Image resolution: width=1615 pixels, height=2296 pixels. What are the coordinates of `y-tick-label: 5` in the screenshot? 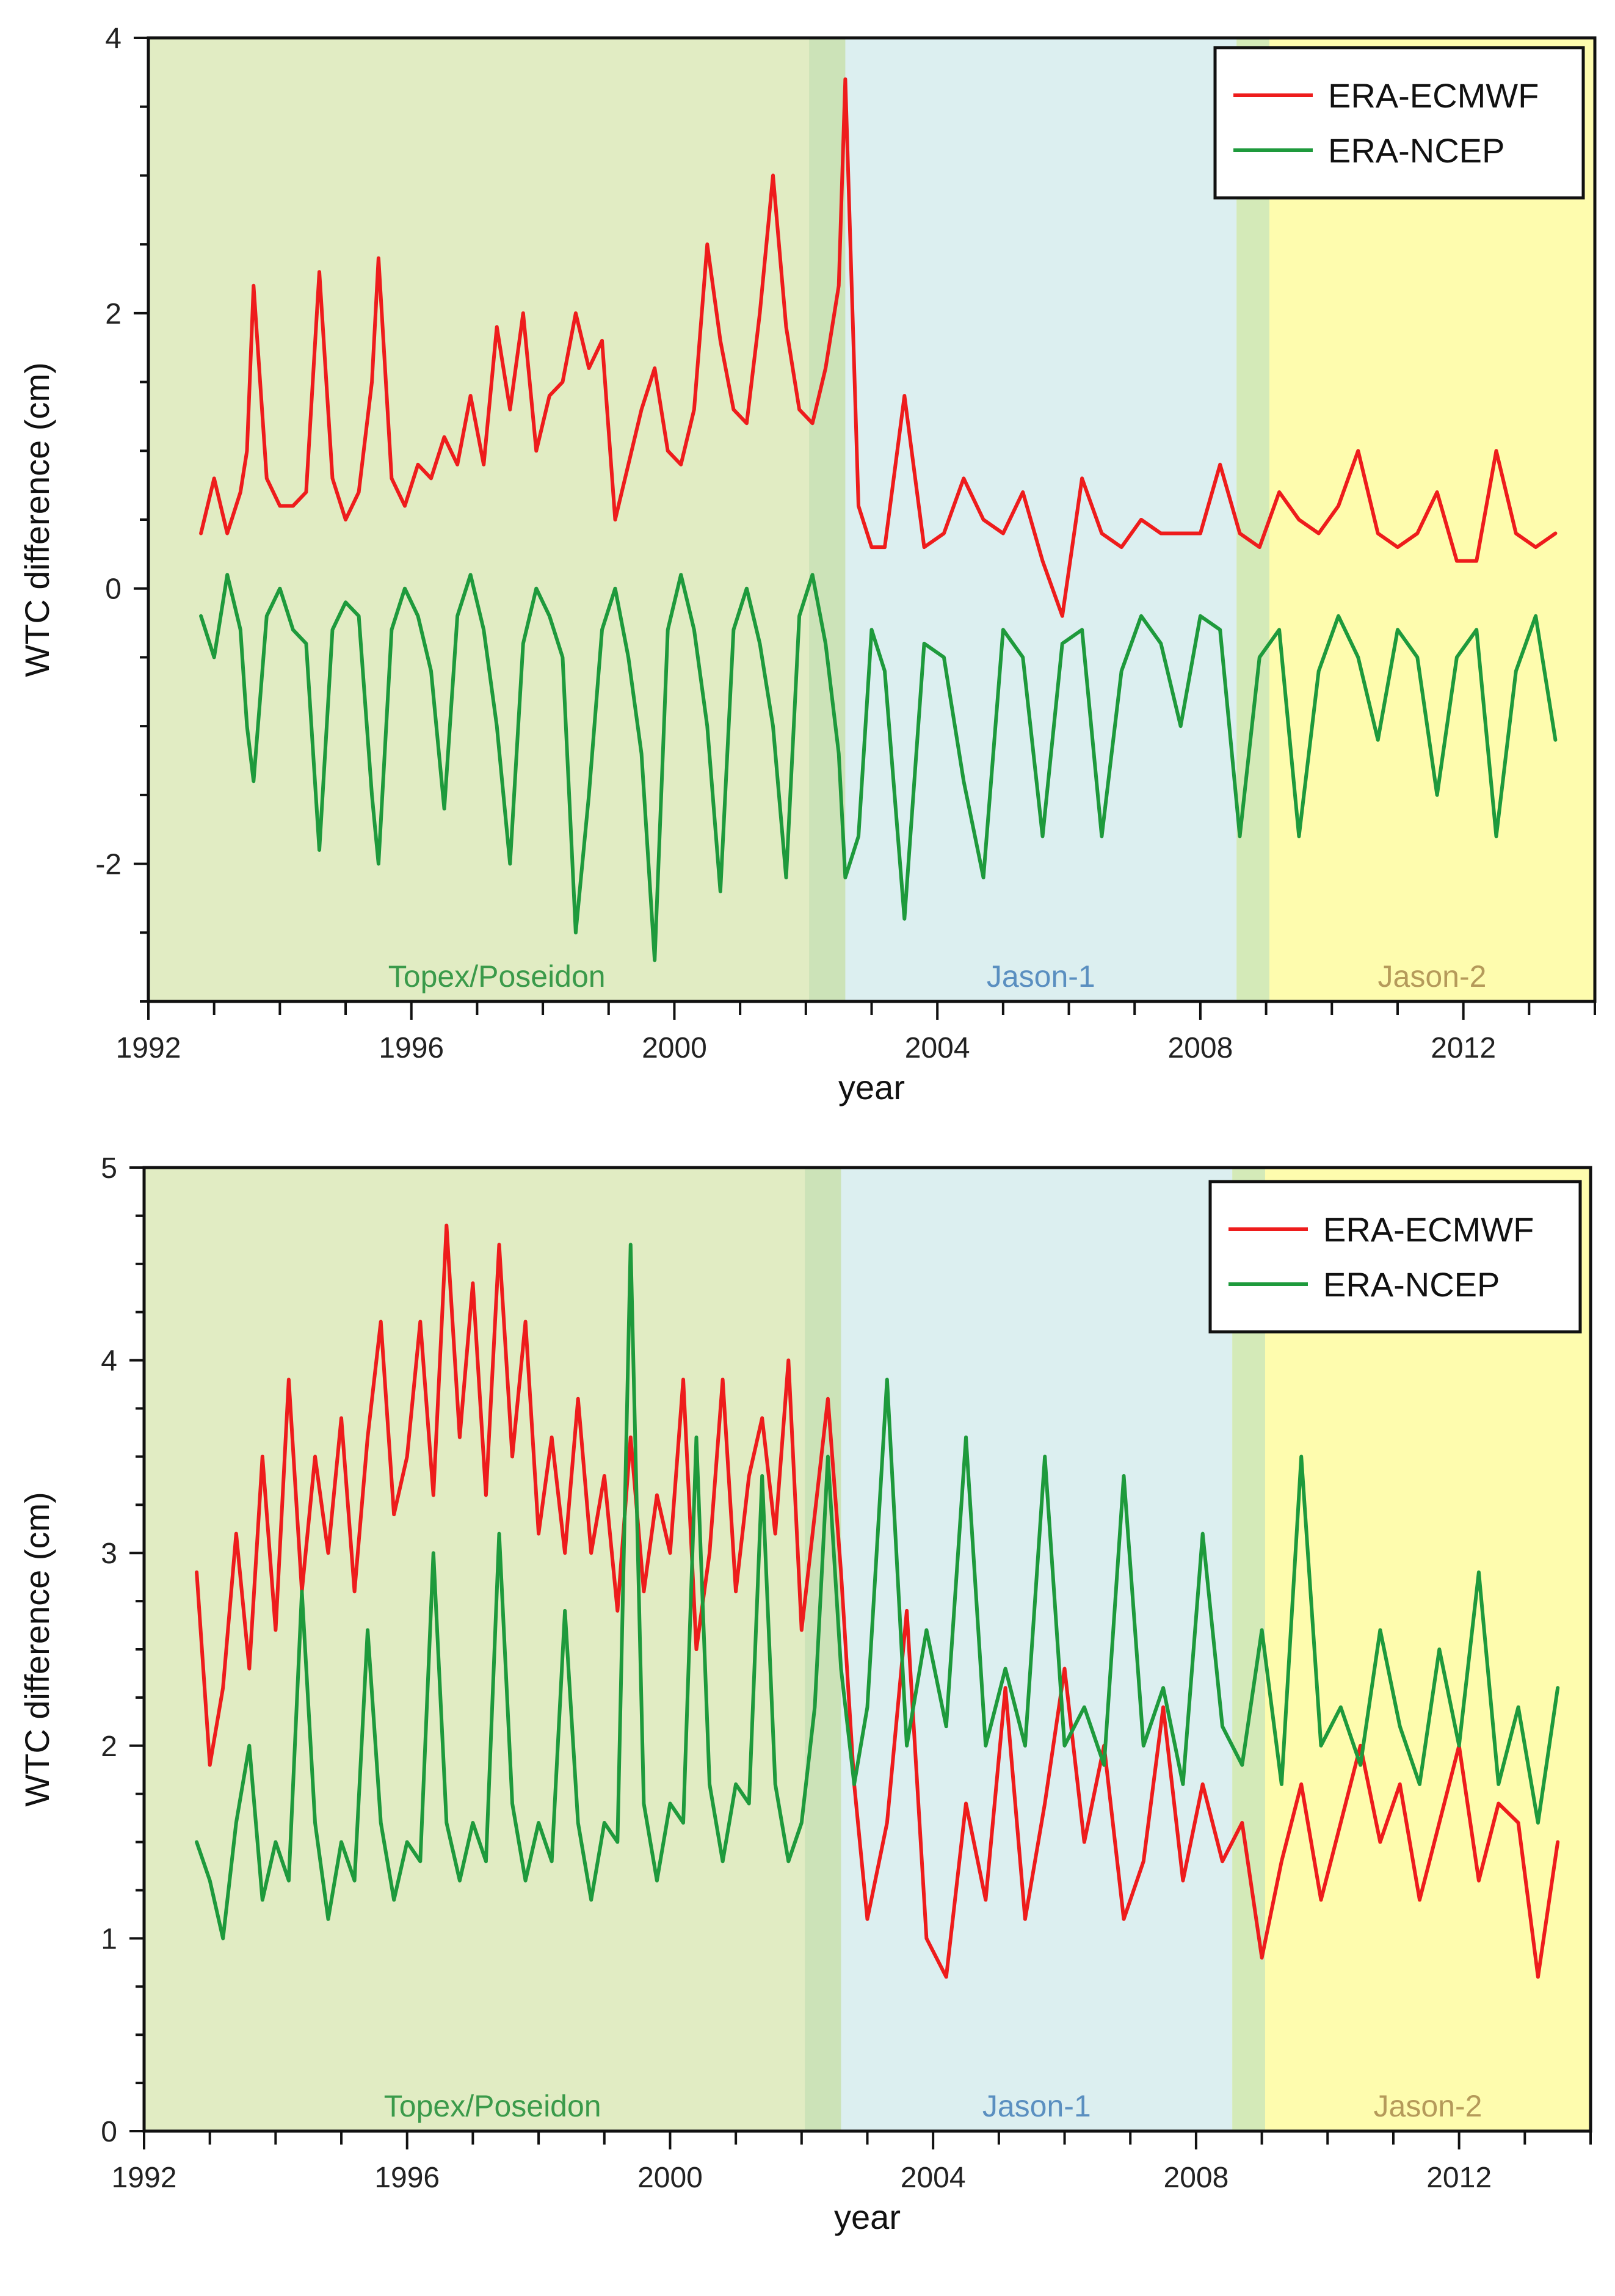 It's located at (109, 1169).